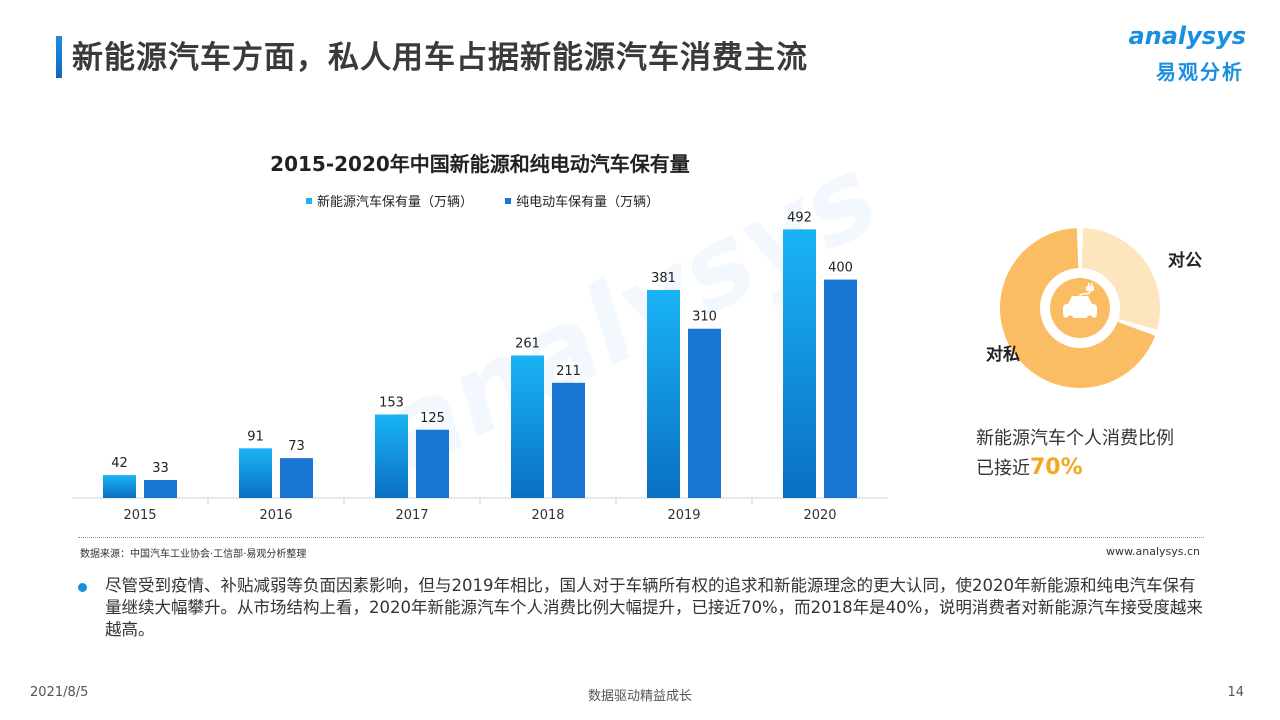  What do you see at coordinates (160, 468) in the screenshot?
I see `data-label-series2-2015: 33` at bounding box center [160, 468].